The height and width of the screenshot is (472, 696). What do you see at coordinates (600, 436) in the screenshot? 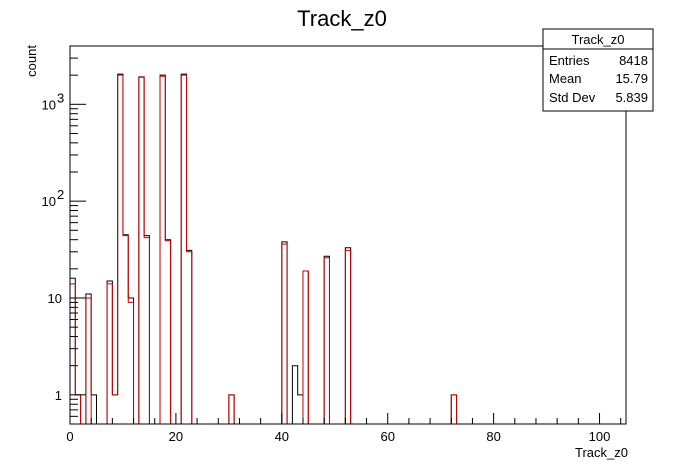
I see `x-tick-label: 100` at bounding box center [600, 436].